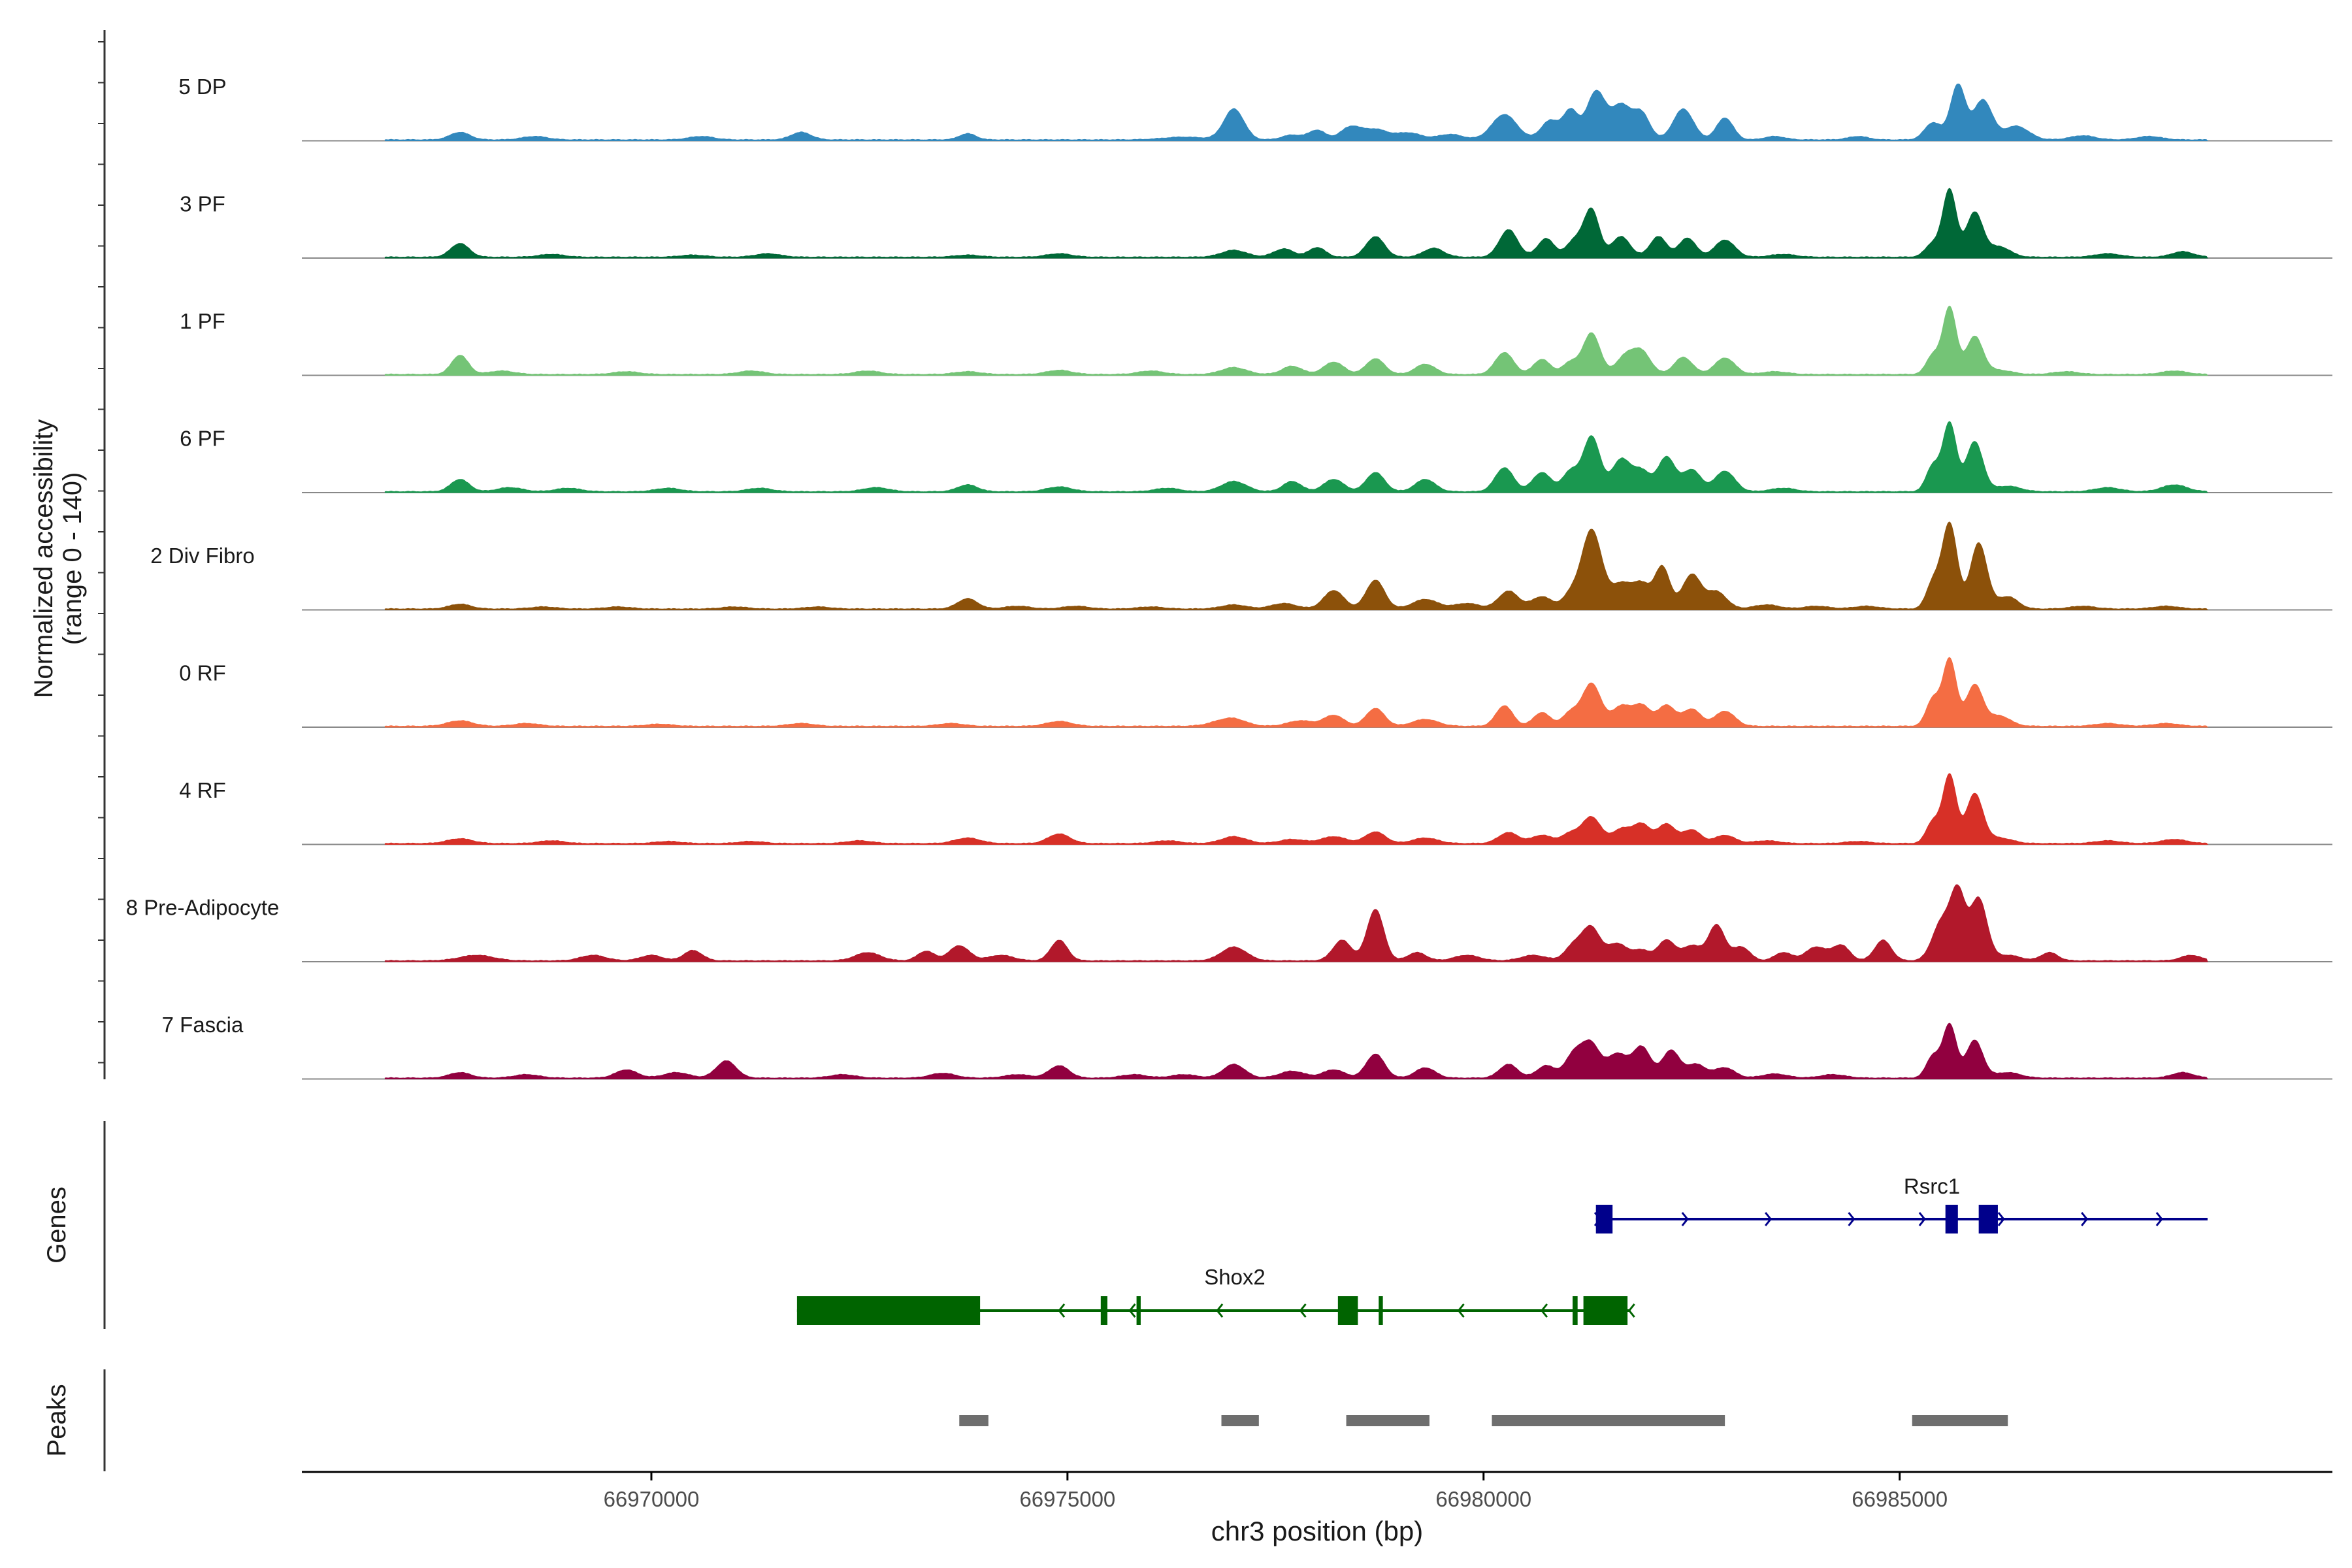 This screenshot has width=2352, height=1568. What do you see at coordinates (1067, 1499) in the screenshot?
I see `x-tick-label: 66975000` at bounding box center [1067, 1499].